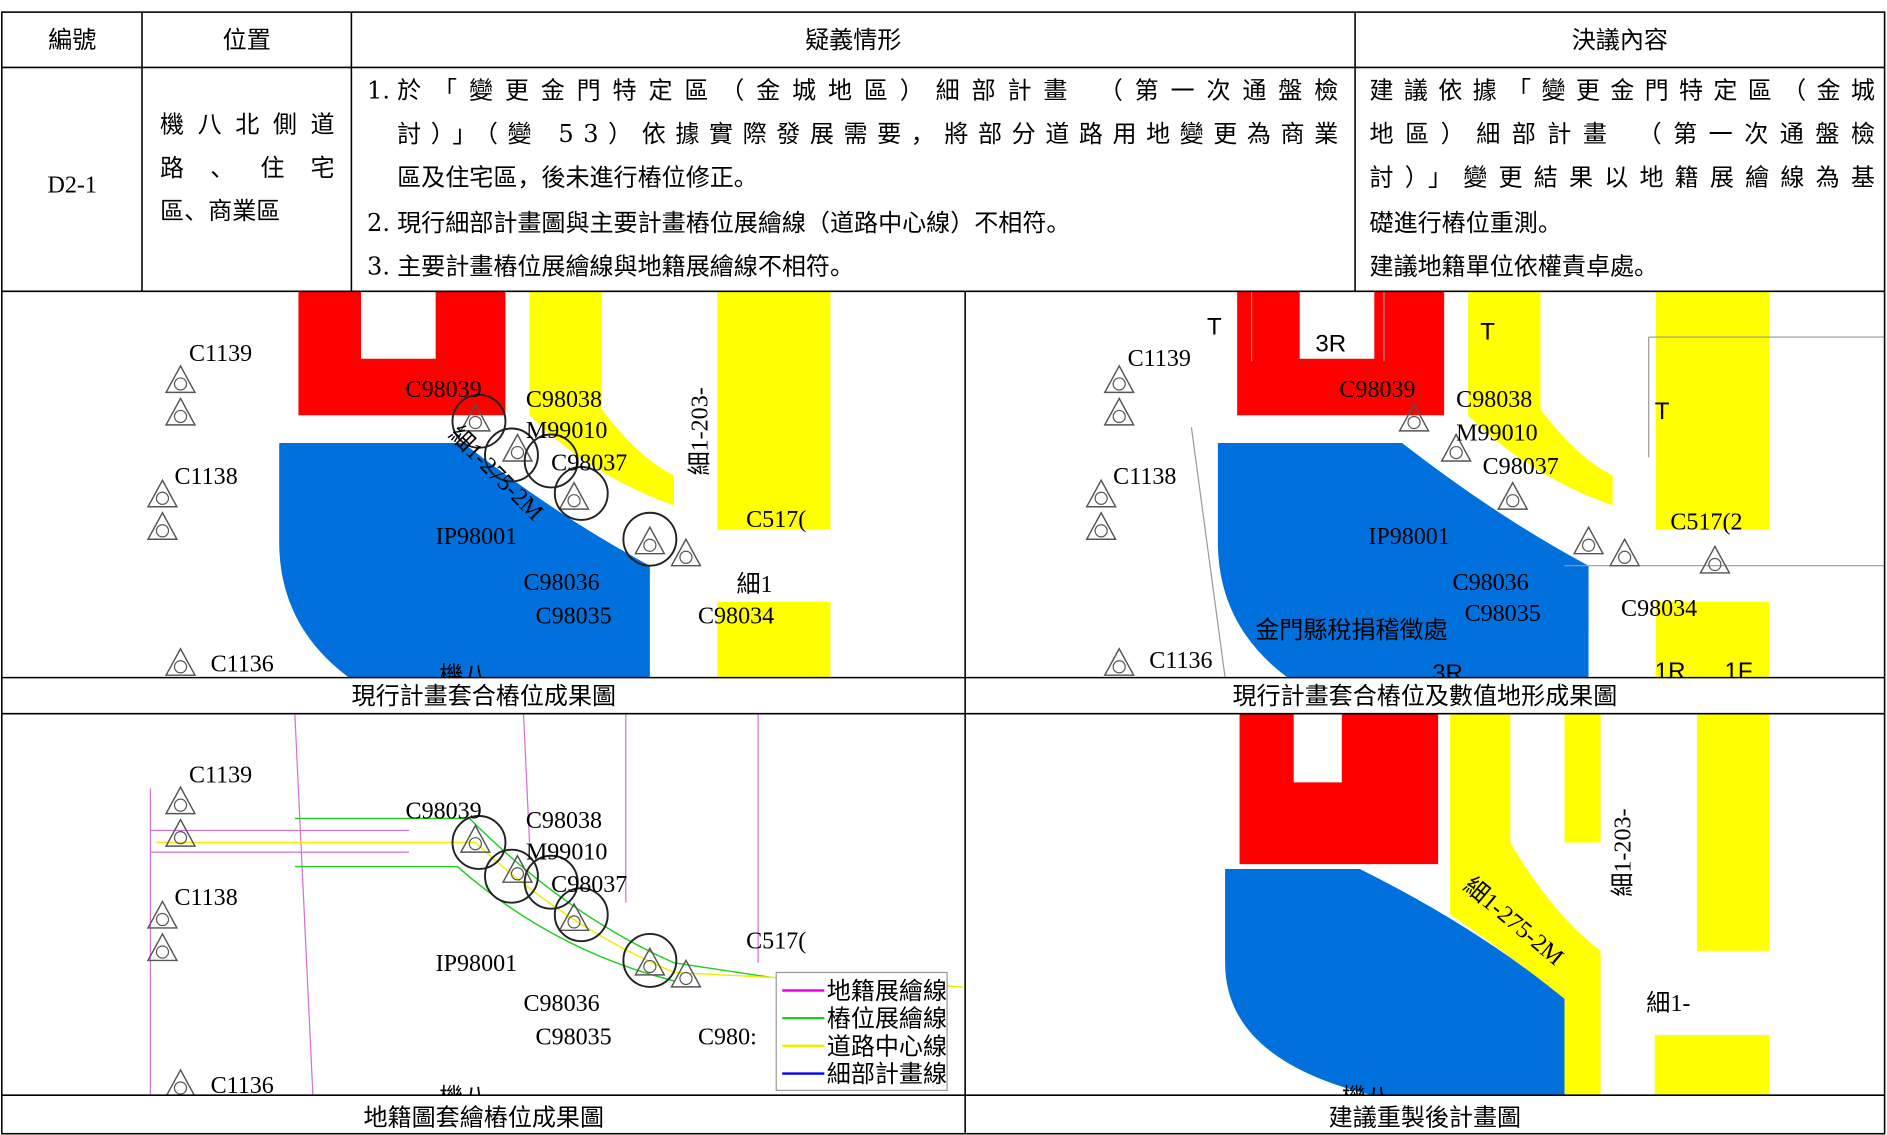 This screenshot has height=1135, width=1887. What do you see at coordinates (867, 91) in the screenshot?
I see `issue-line: 於「變更金門特定區（金城地區）細部計畫 （第一次通盤檢` at bounding box center [867, 91].